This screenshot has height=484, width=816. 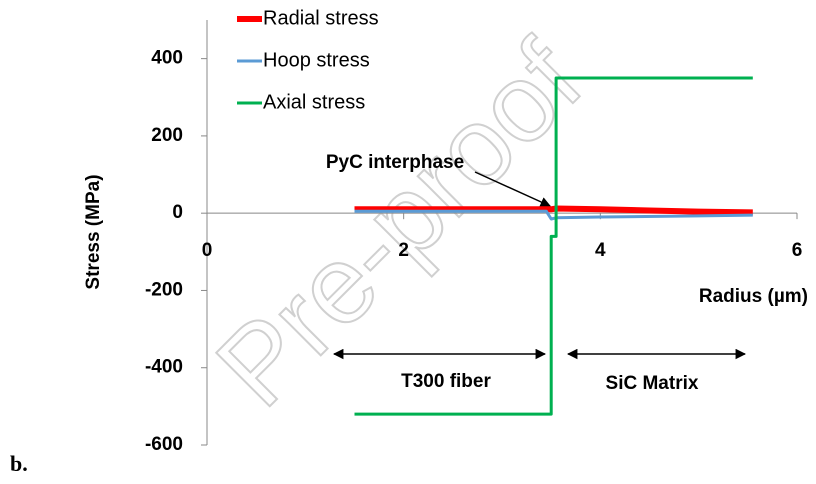 I want to click on annotation: T300 fiber, so click(x=446, y=381).